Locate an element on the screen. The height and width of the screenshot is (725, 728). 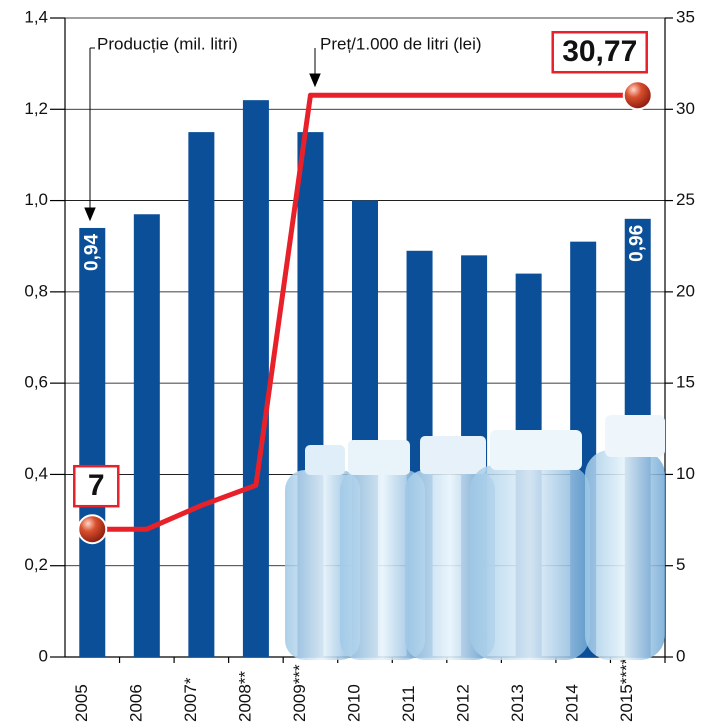
y2-tick-label: 15 is located at coordinates (685, 382).